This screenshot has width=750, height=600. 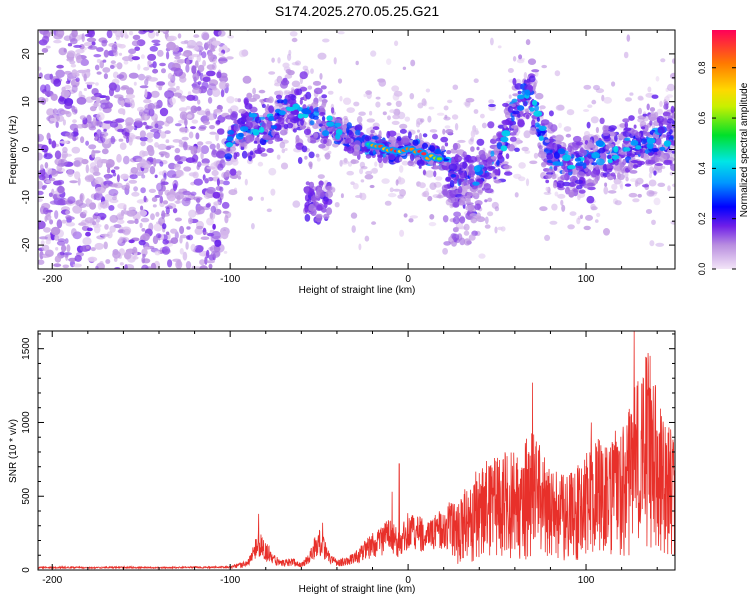 I want to click on x-tick-label: -200, so click(x=52, y=580).